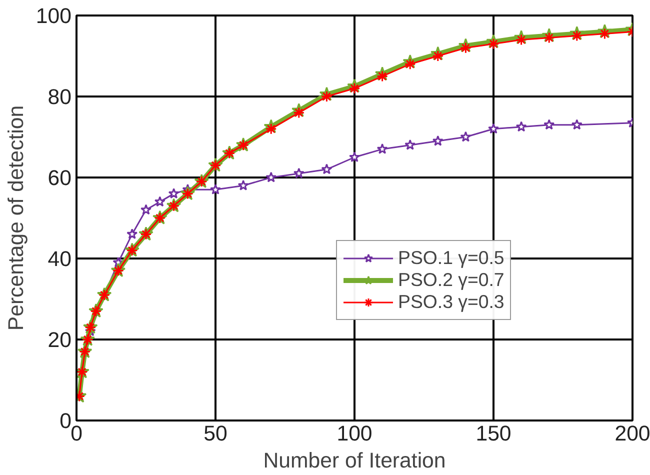 The image size is (650, 475). Describe the element at coordinates (451, 302) in the screenshot. I see `legend-label: PSO.3 γ=0.3` at that location.